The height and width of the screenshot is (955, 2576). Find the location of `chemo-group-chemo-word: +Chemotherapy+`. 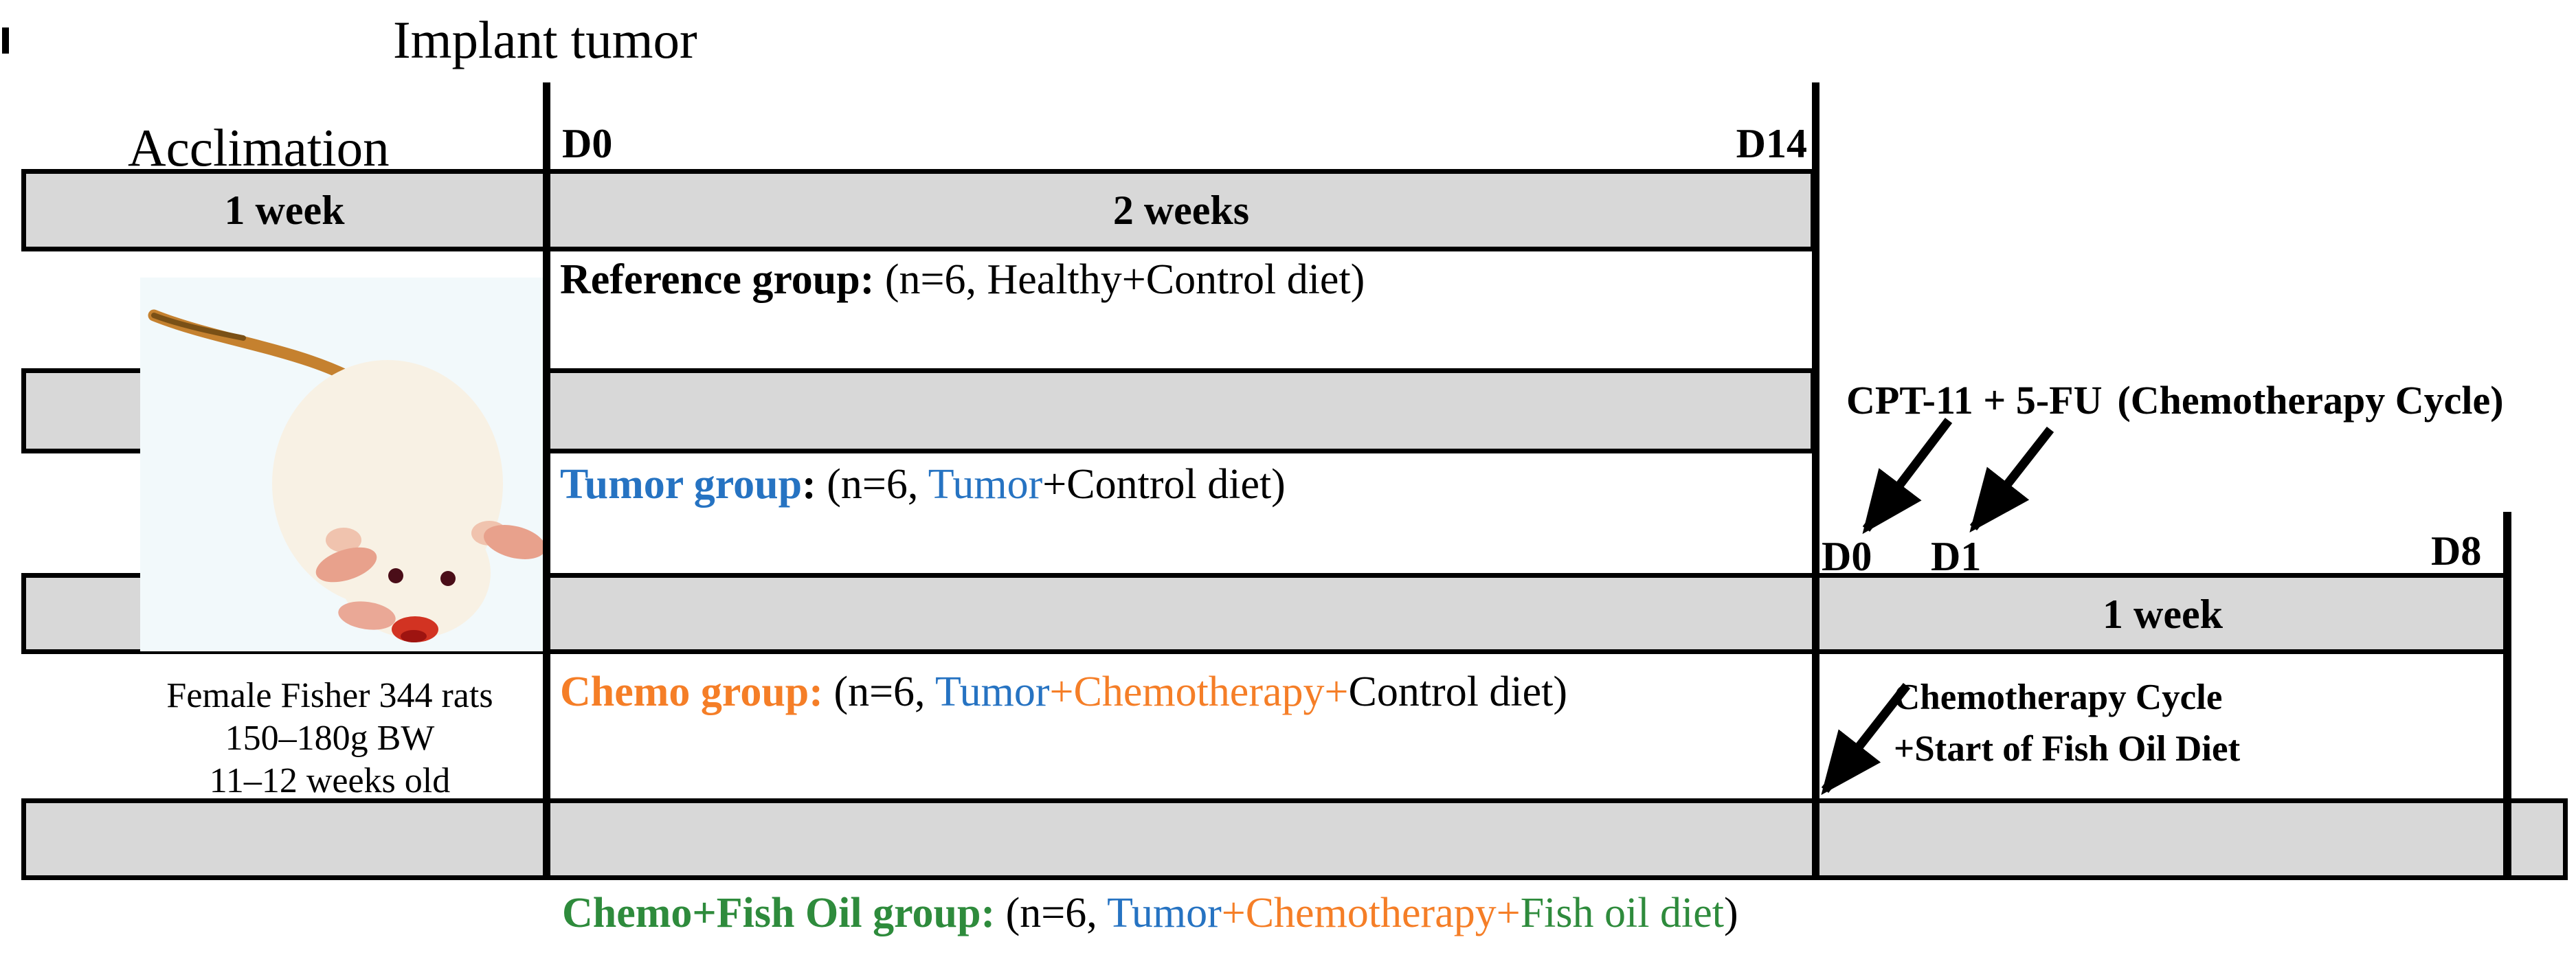

chemo-group-chemo-word: +Chemotherapy+ is located at coordinates (1199, 691).